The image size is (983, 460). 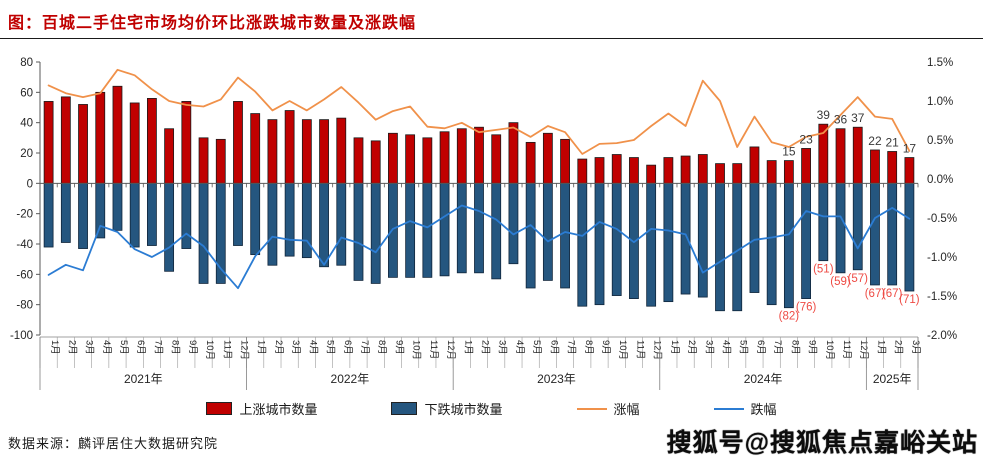 What do you see at coordinates (910, 149) in the screenshot?
I see `rising-bar-value-label: 17` at bounding box center [910, 149].